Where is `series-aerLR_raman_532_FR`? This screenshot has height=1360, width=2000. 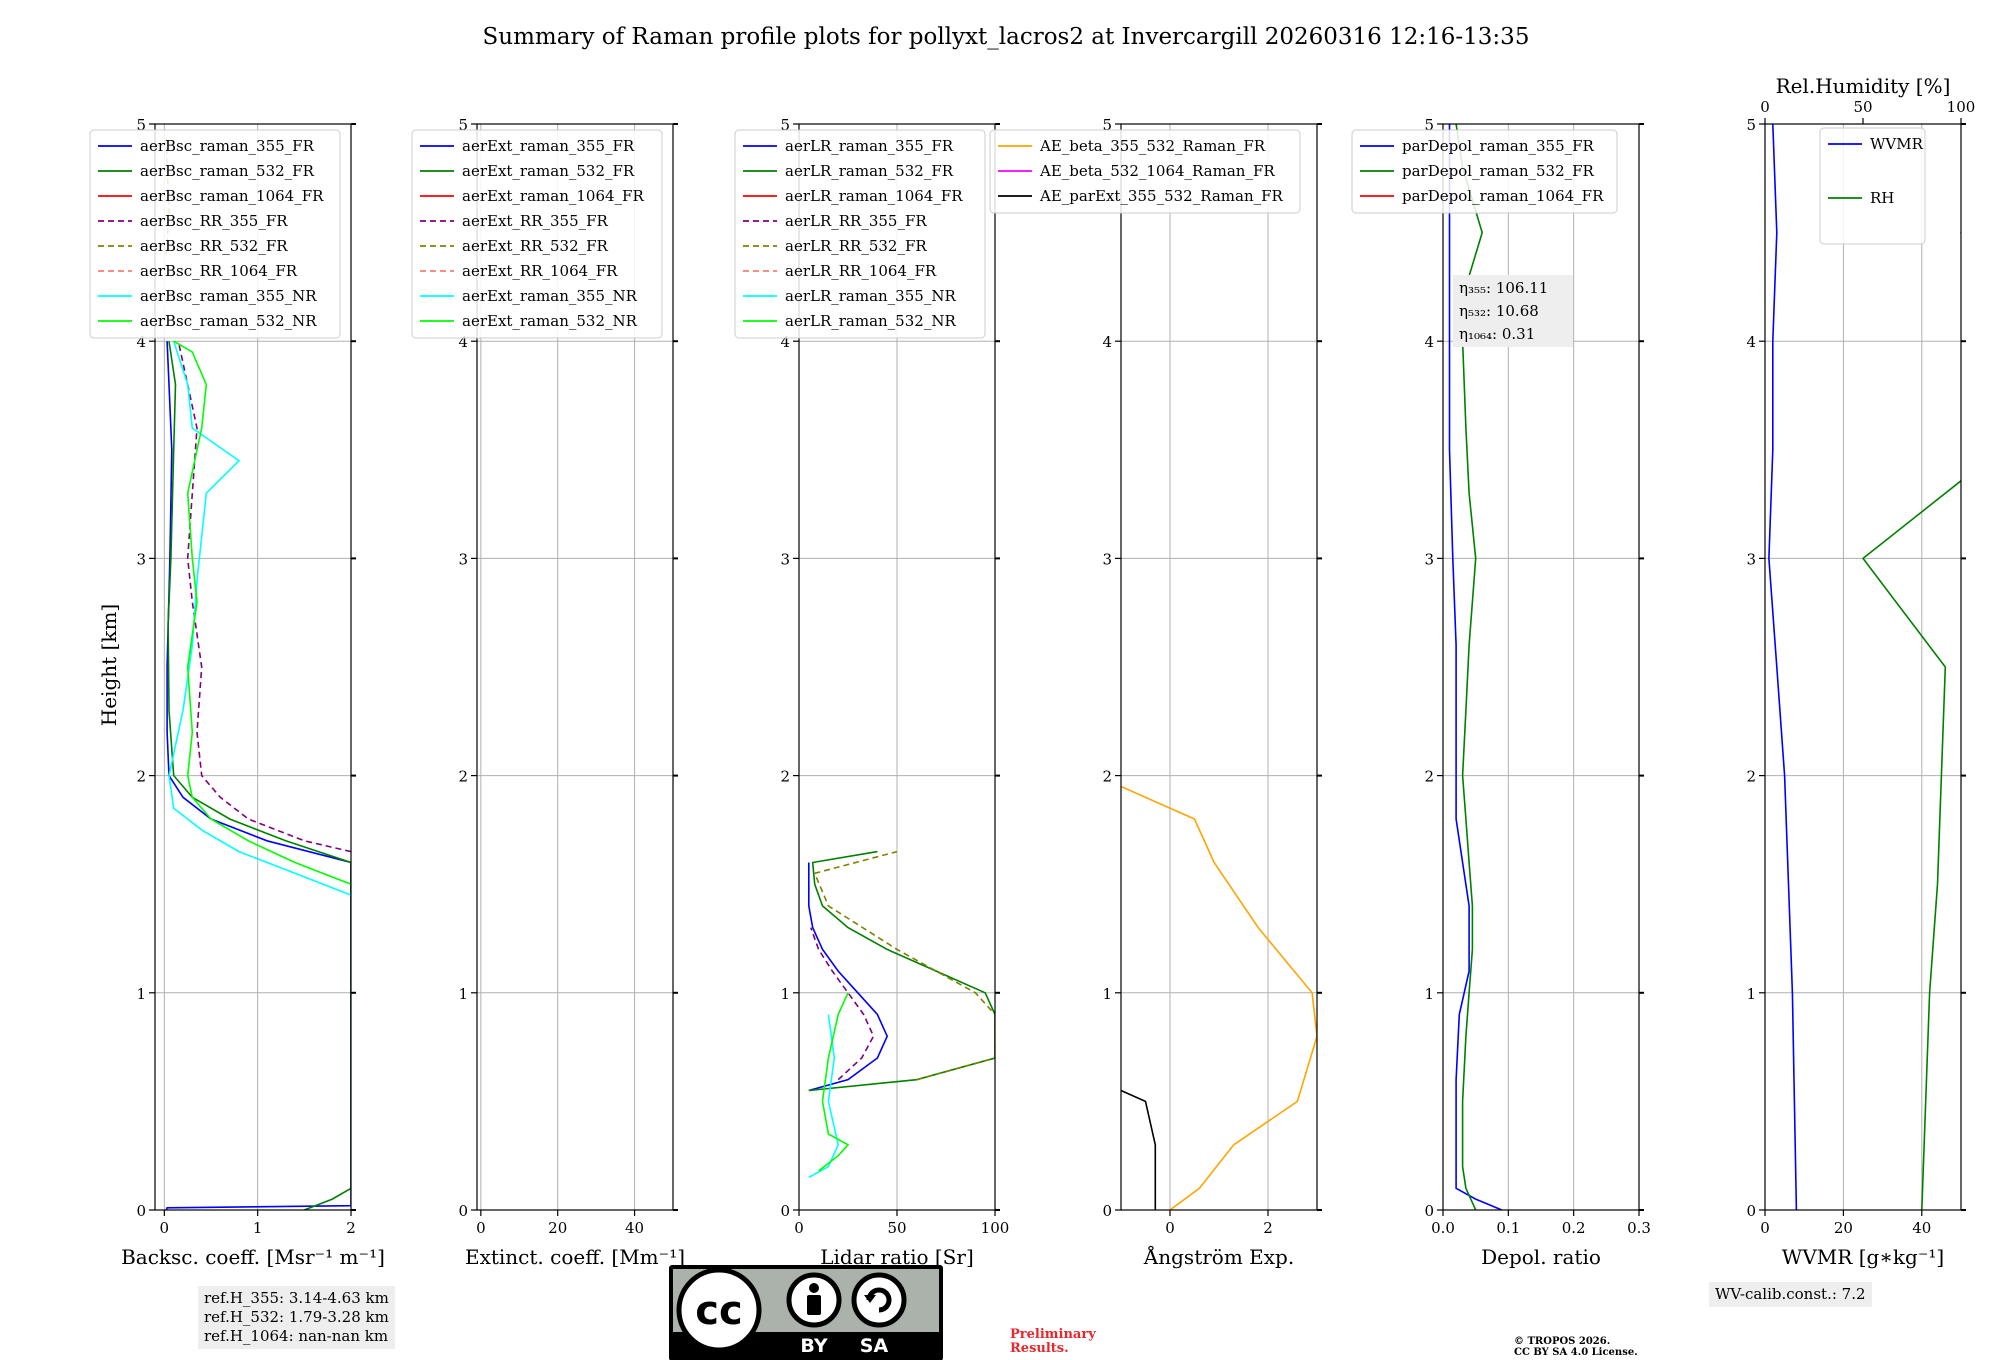 series-aerLR_raman_532_FR is located at coordinates (901, 971).